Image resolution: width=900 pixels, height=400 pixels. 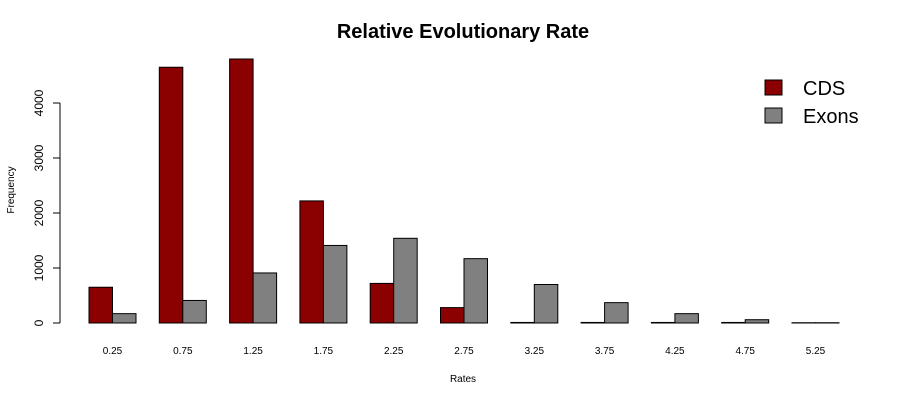 I want to click on bar-cds-4.25, so click(x=663, y=322).